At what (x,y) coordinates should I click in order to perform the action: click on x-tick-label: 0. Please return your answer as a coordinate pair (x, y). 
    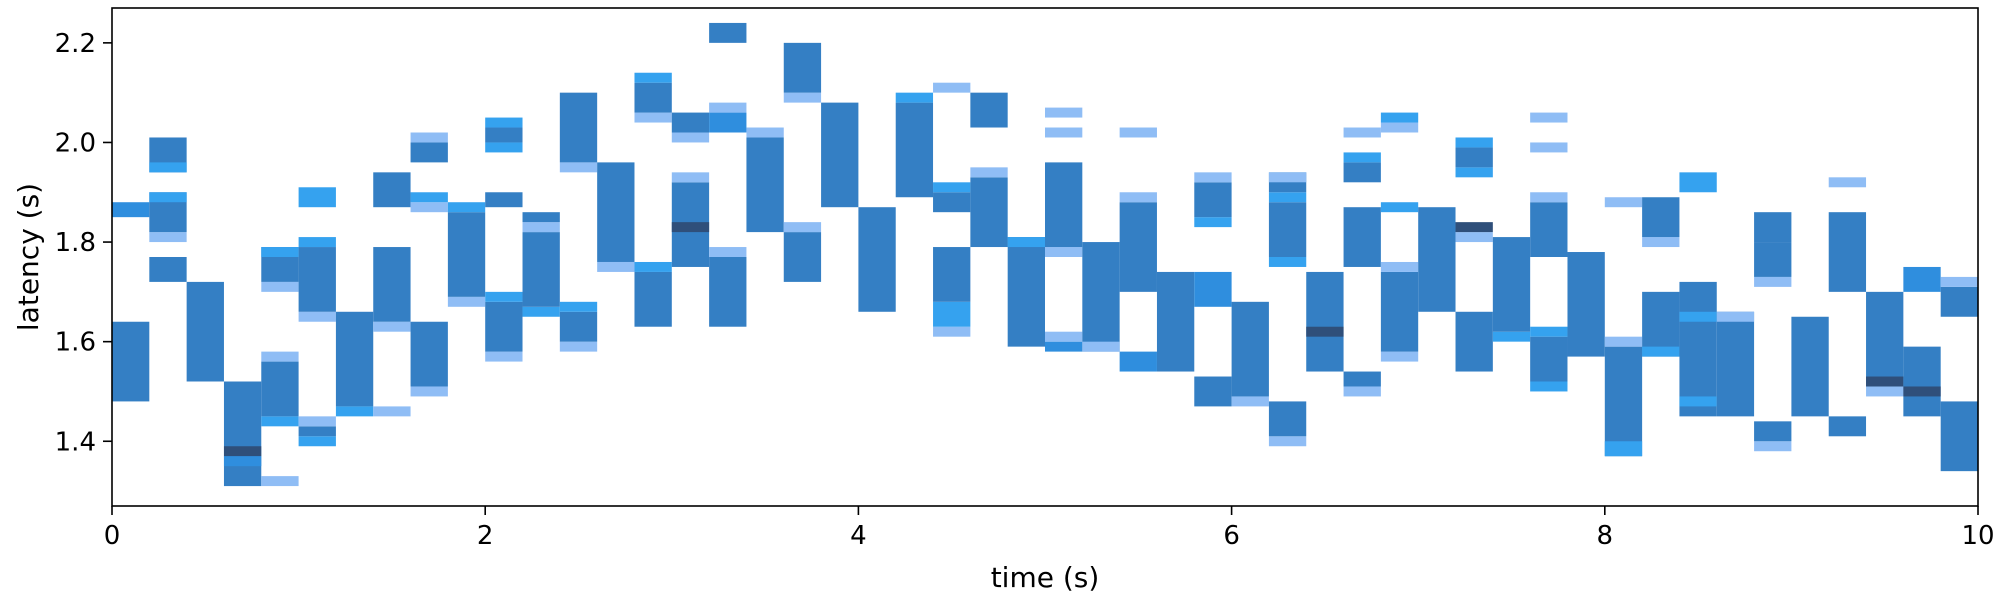
    Looking at the image, I should click on (112, 536).